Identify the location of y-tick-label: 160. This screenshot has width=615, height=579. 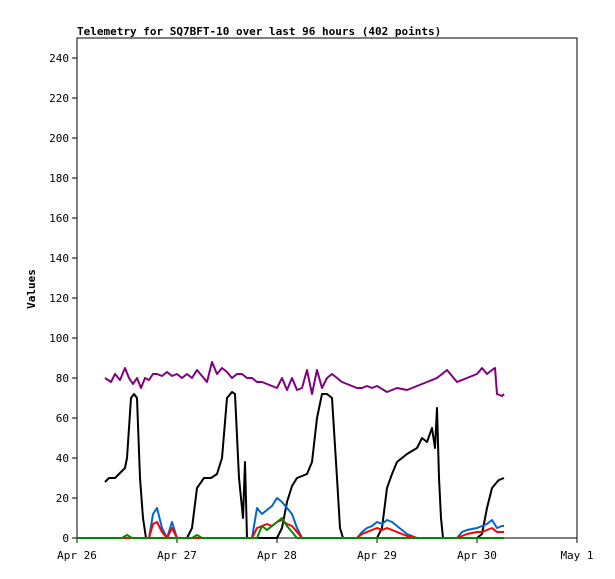
(59, 218).